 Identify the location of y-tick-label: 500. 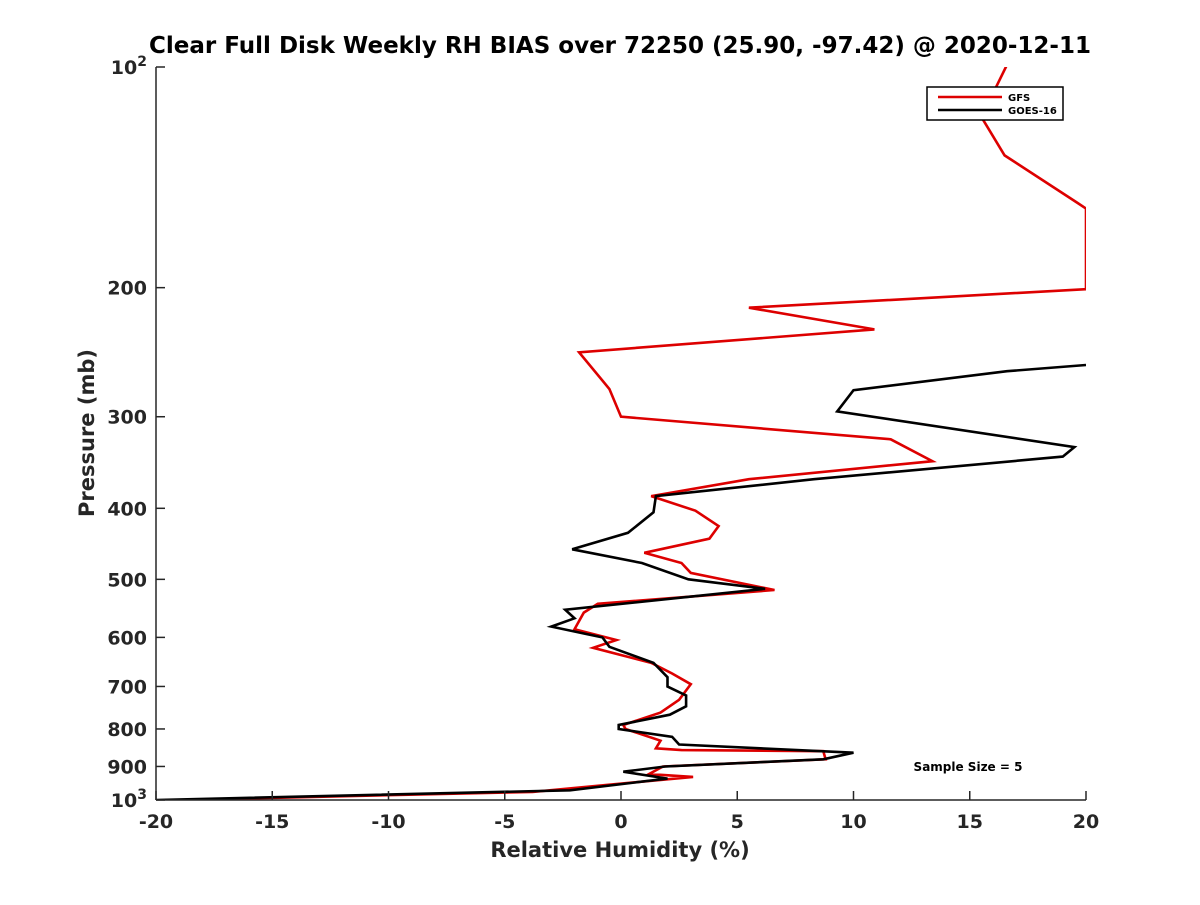
(127, 580).